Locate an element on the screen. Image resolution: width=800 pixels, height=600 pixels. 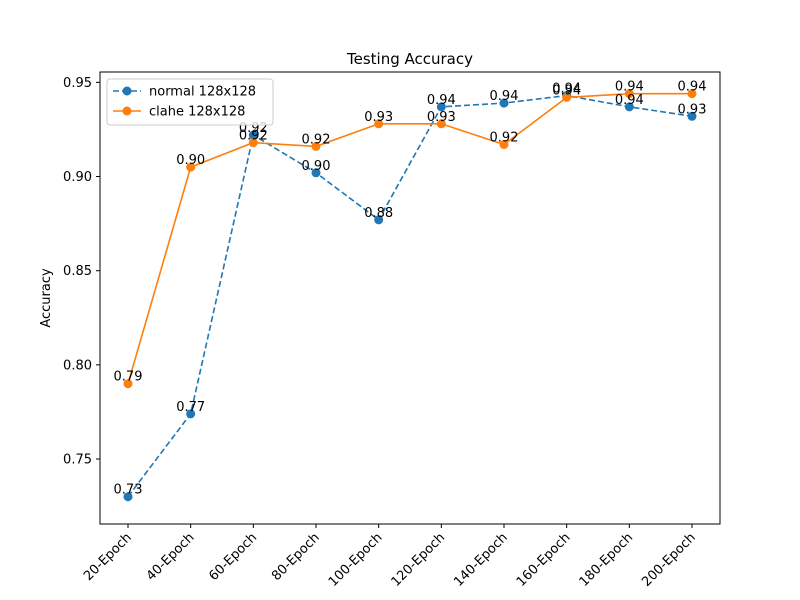
data-label-clahe: 0.90 is located at coordinates (190, 160).